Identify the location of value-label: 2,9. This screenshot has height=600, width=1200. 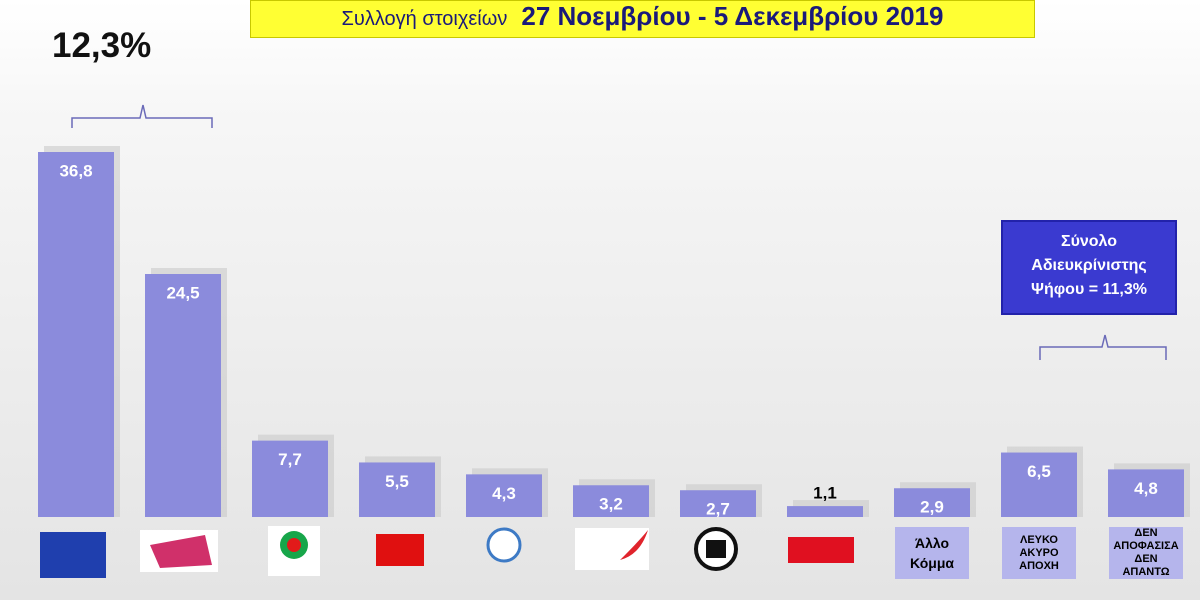
(932, 507).